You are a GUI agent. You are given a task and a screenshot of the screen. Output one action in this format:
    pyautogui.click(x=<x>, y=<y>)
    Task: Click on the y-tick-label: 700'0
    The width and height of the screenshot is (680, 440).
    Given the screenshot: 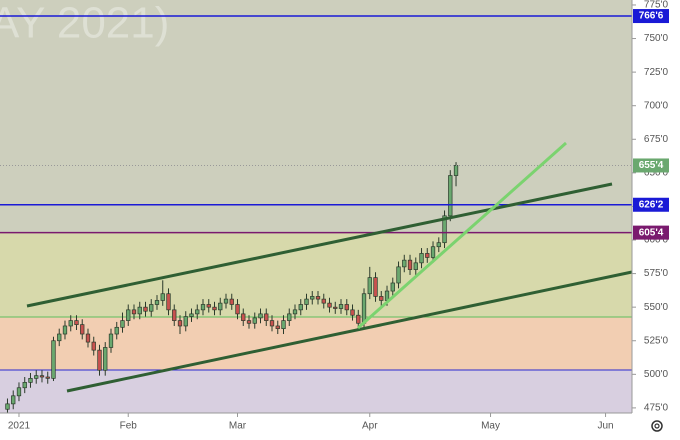 What is the action you would take?
    pyautogui.click(x=656, y=105)
    